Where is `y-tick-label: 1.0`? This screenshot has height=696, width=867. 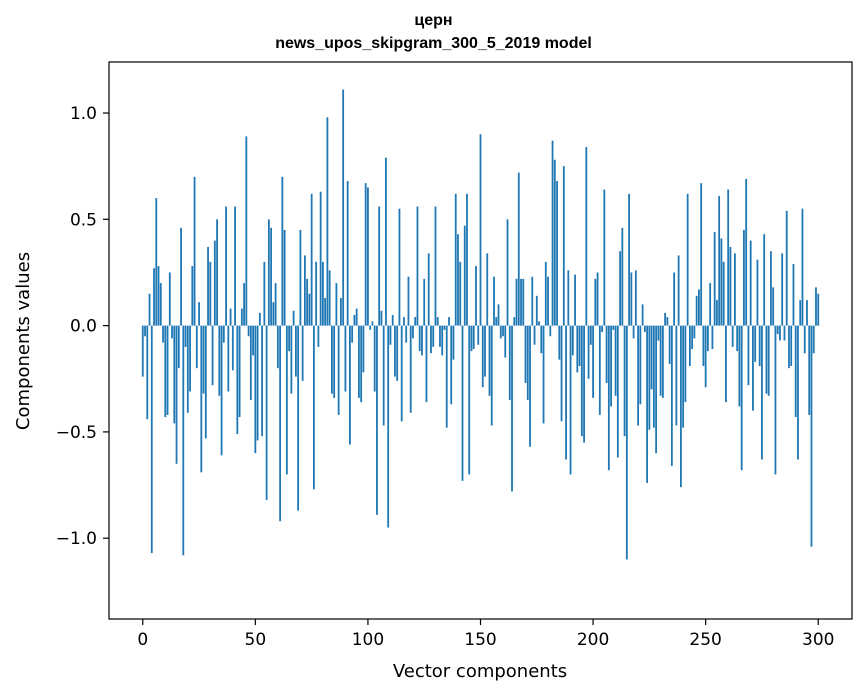 y-tick-label: 1.0 is located at coordinates (83, 114).